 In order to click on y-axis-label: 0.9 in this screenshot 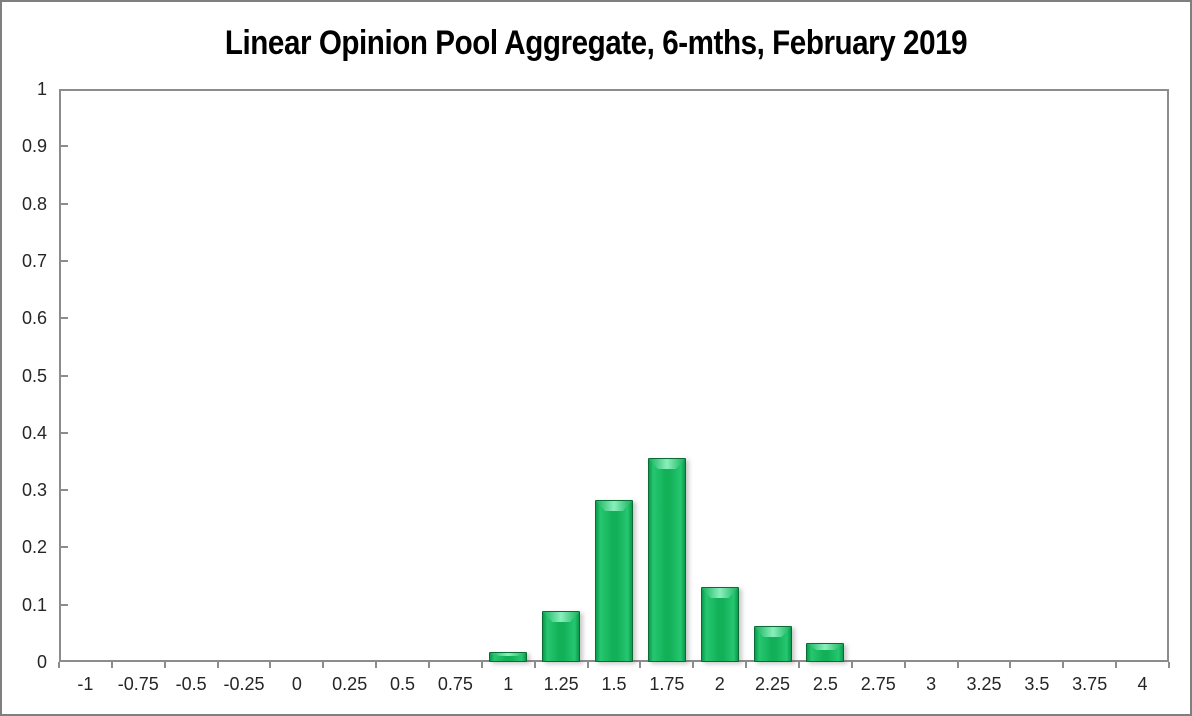, I will do `click(34, 146)`.